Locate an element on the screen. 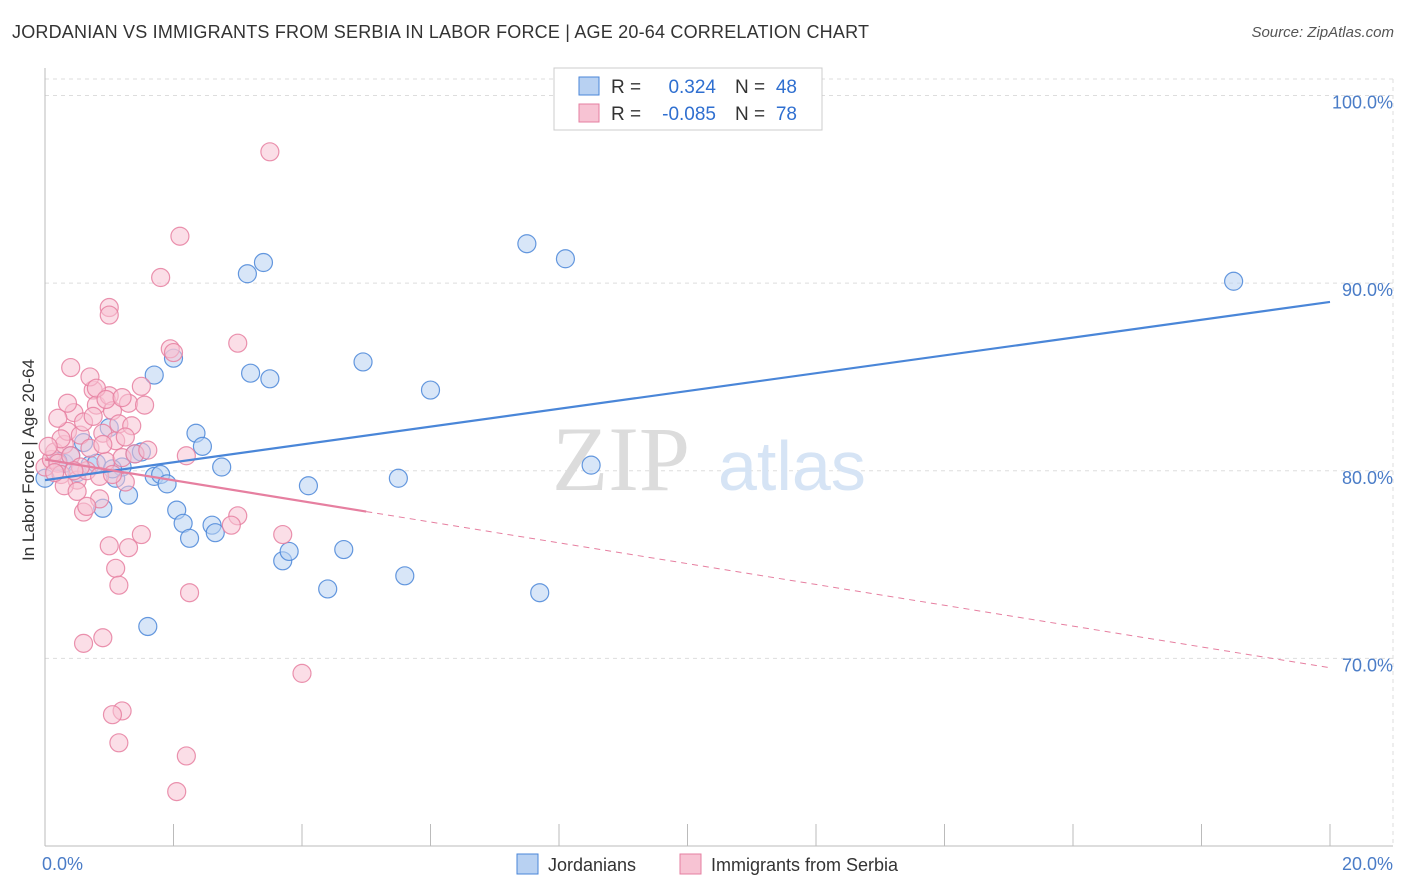 The width and height of the screenshot is (1406, 892). legend-swatch-jordanians is located at coordinates (589, 86).